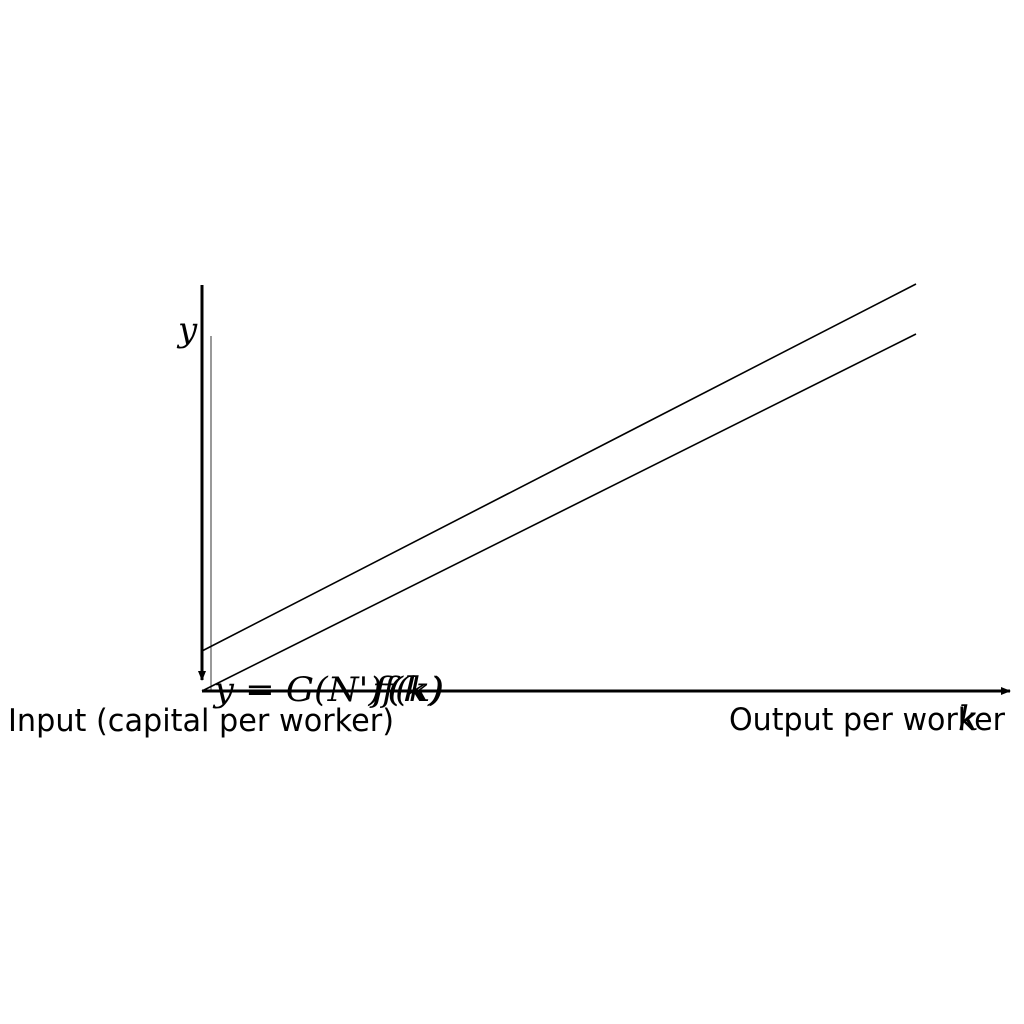 The width and height of the screenshot is (1024, 1024). I want to click on curve-label-lower: f(k), so click(406, 690).